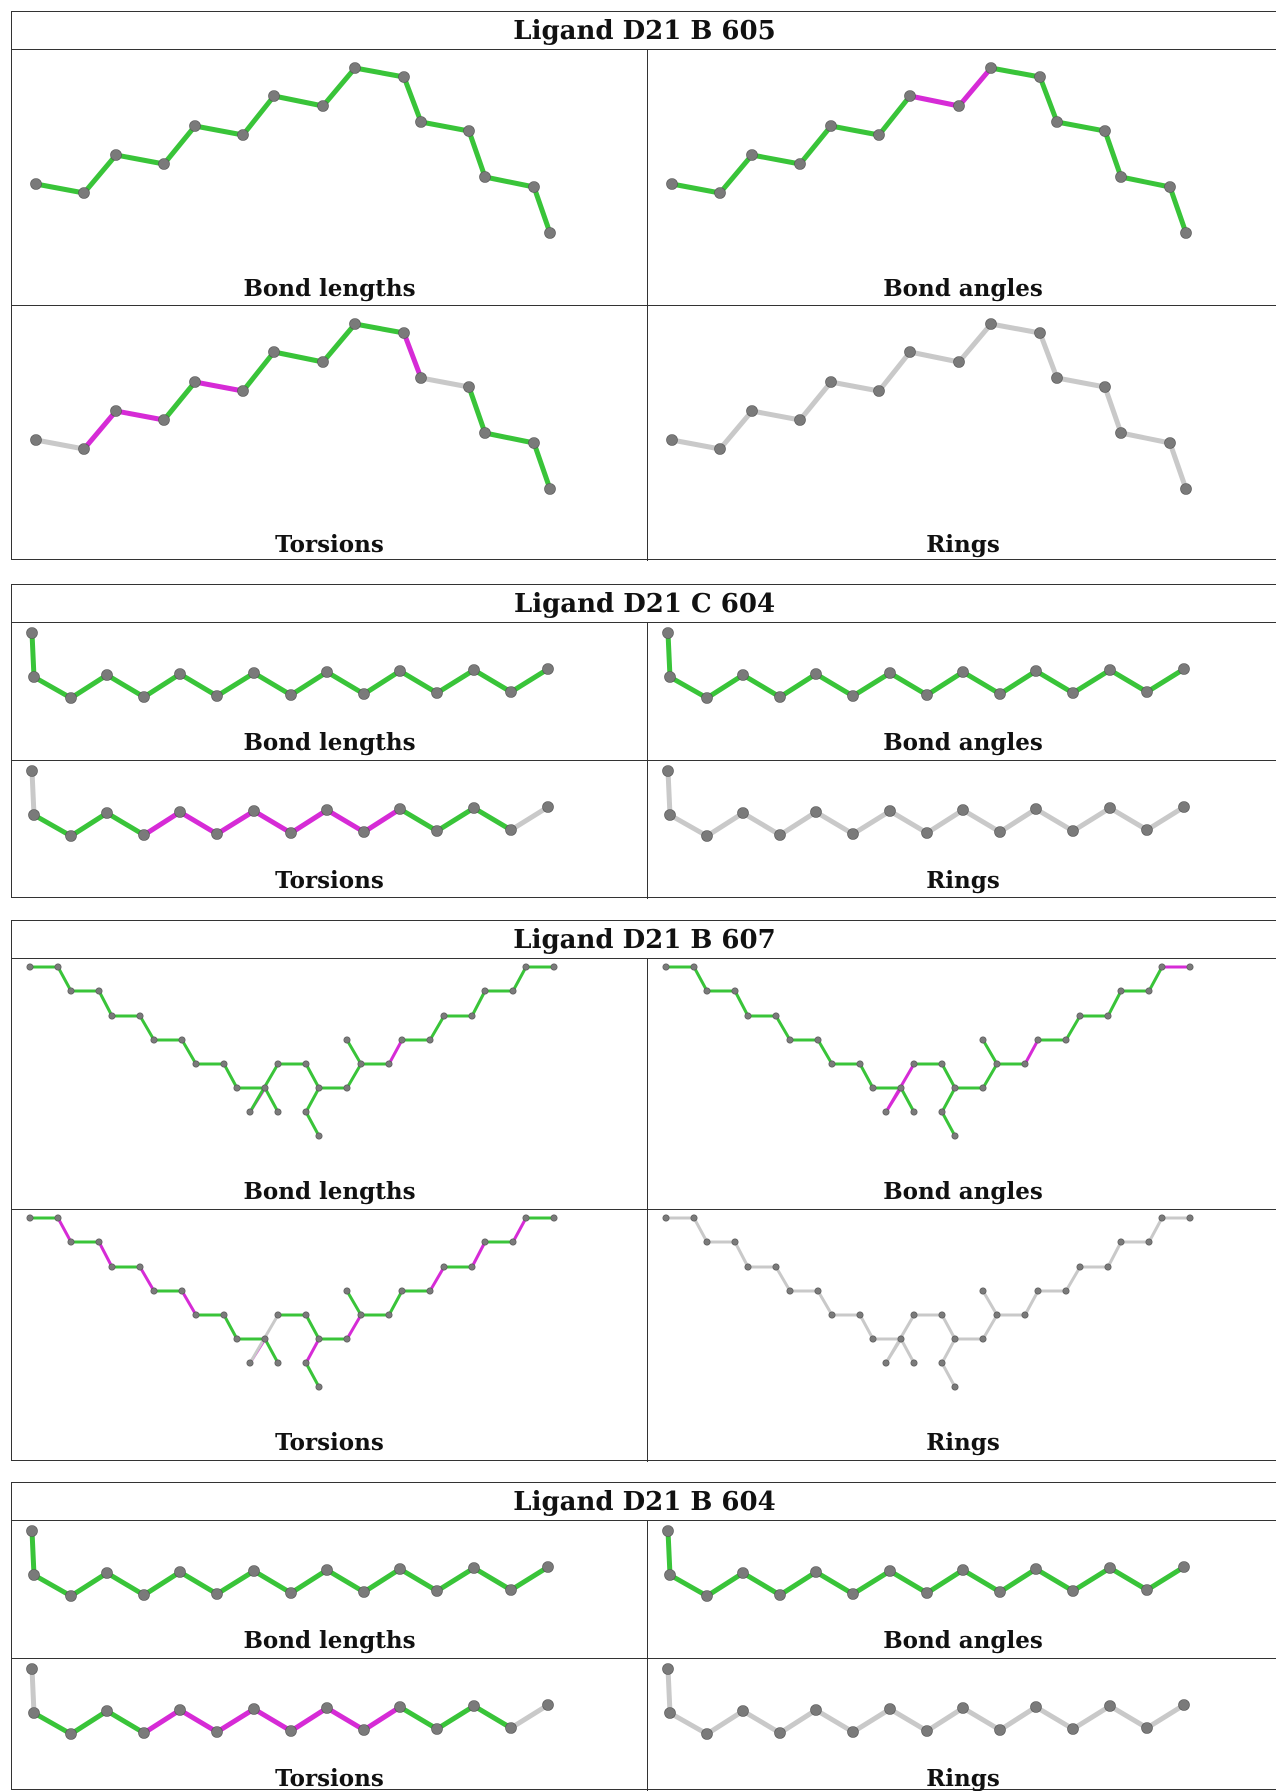 Image resolution: width=1276 pixels, height=1791 pixels. Describe the element at coordinates (644, 604) in the screenshot. I see `ligand-title: Ligand D21 C 604` at that location.